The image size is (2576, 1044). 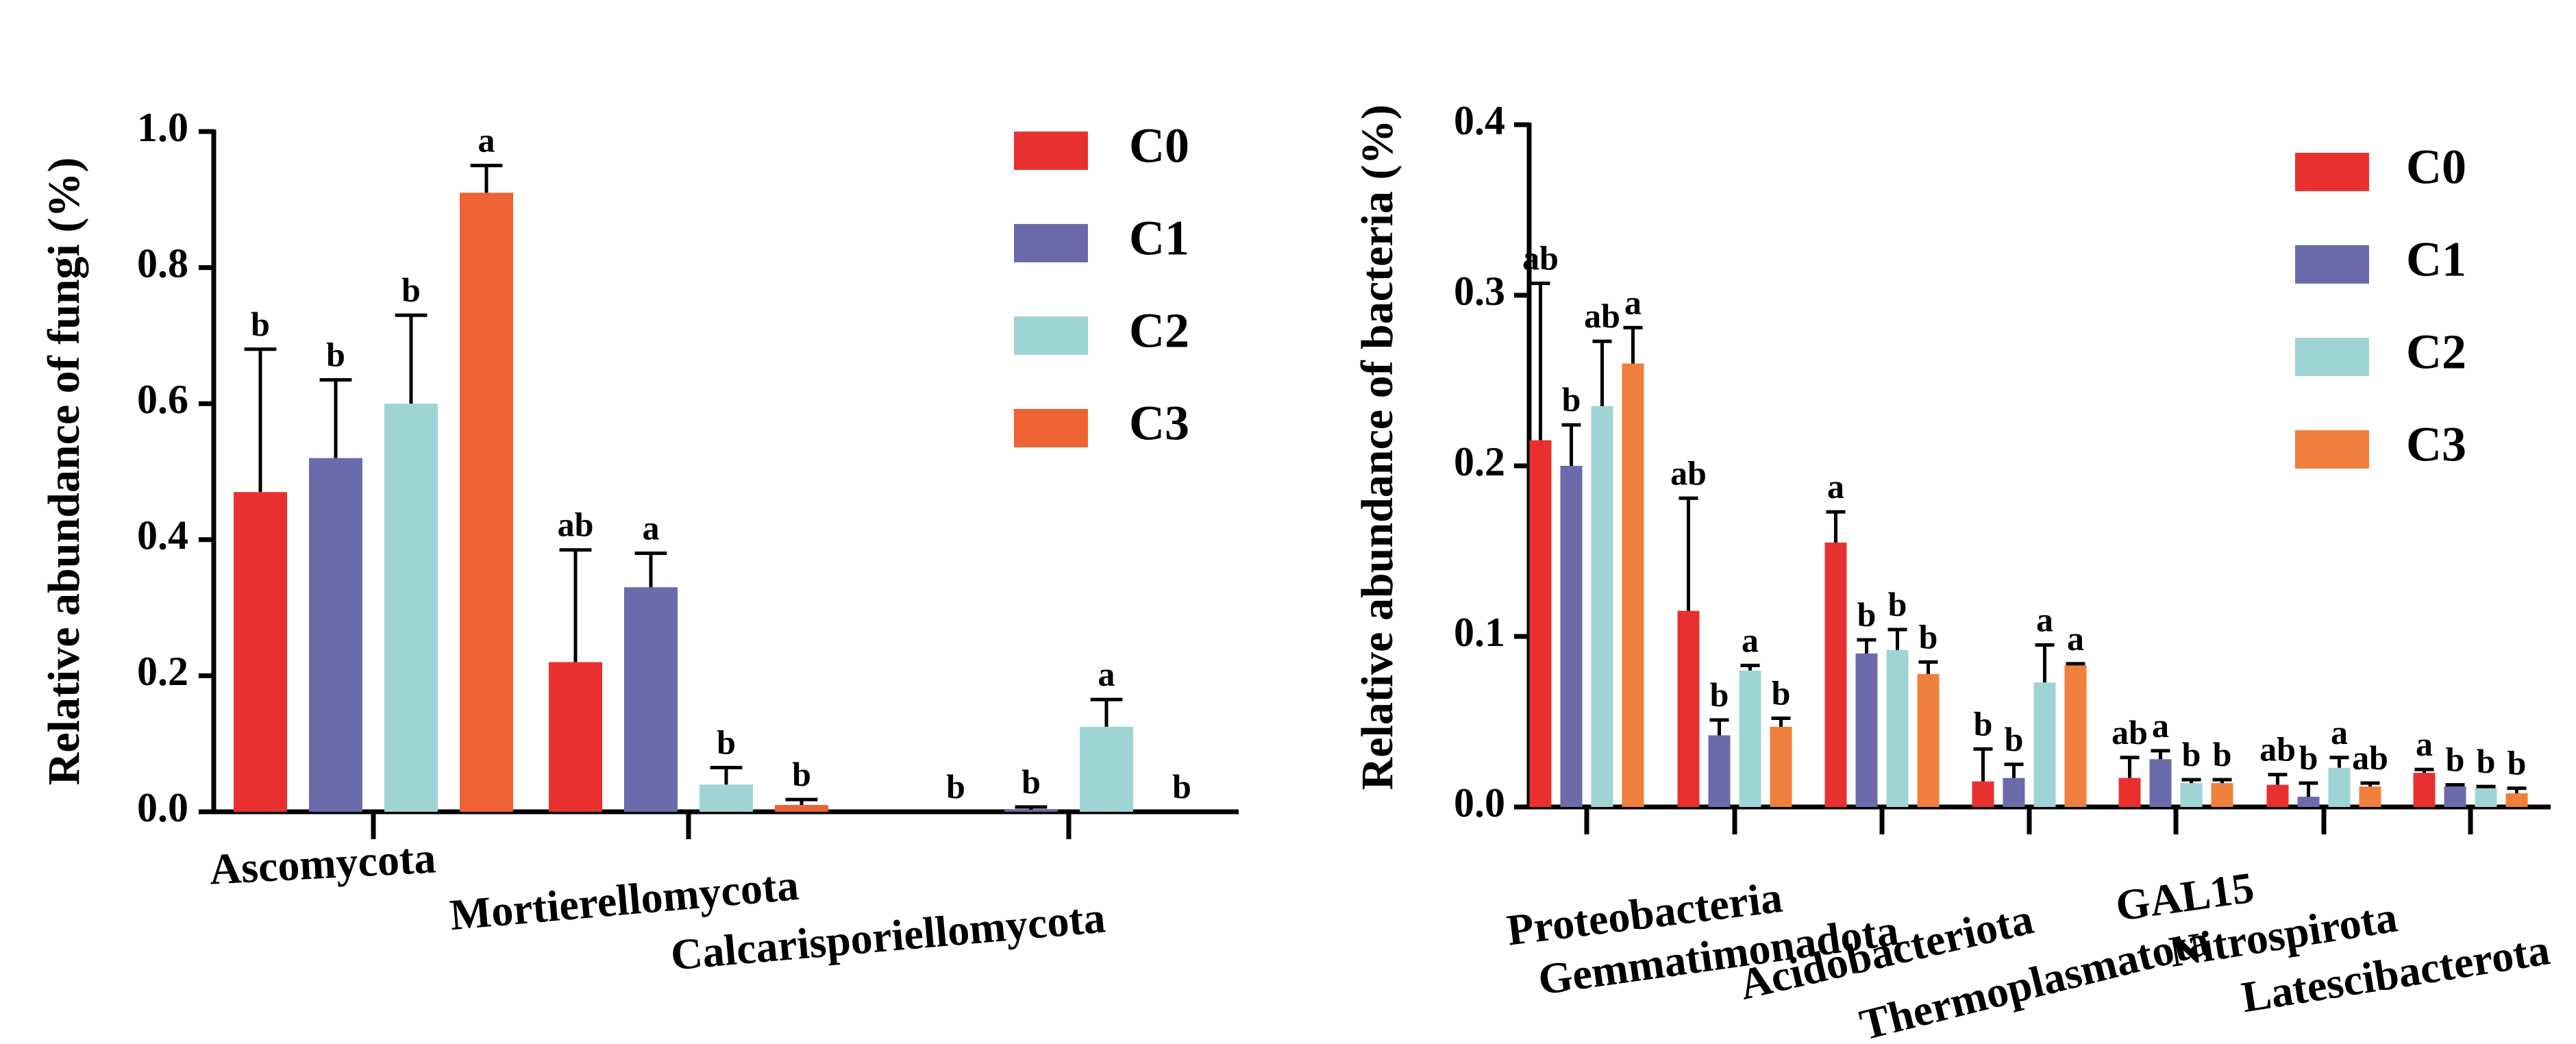 I want to click on y-tick-label: 0.6, so click(x=162, y=399).